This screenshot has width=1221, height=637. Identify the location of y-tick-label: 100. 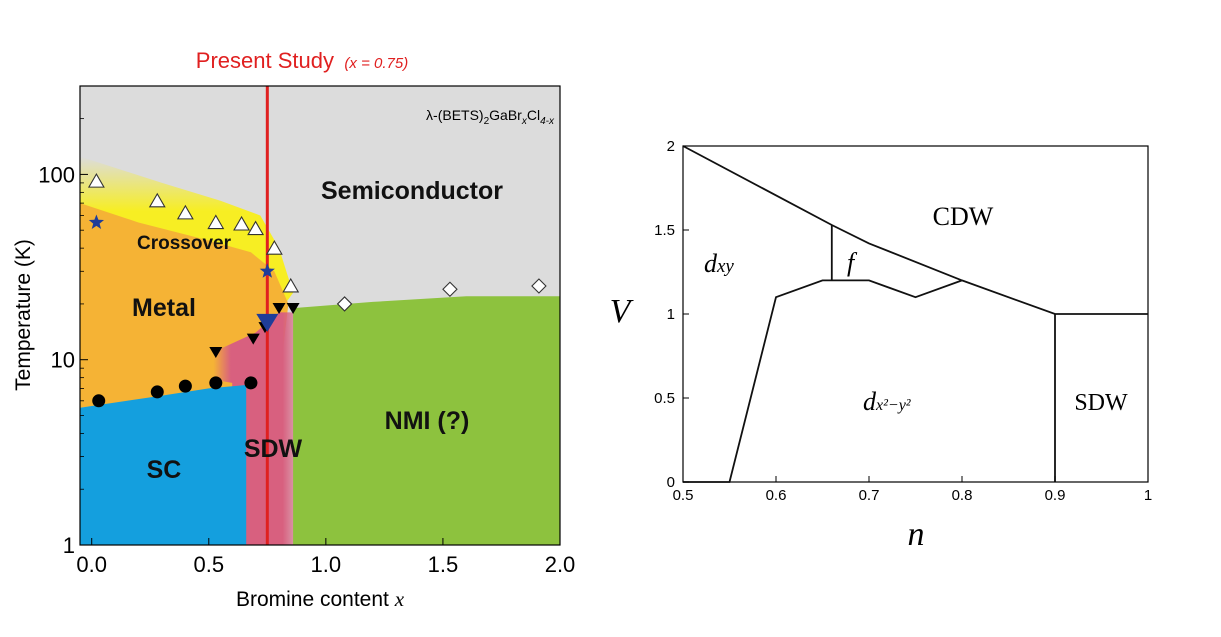
(56, 174).